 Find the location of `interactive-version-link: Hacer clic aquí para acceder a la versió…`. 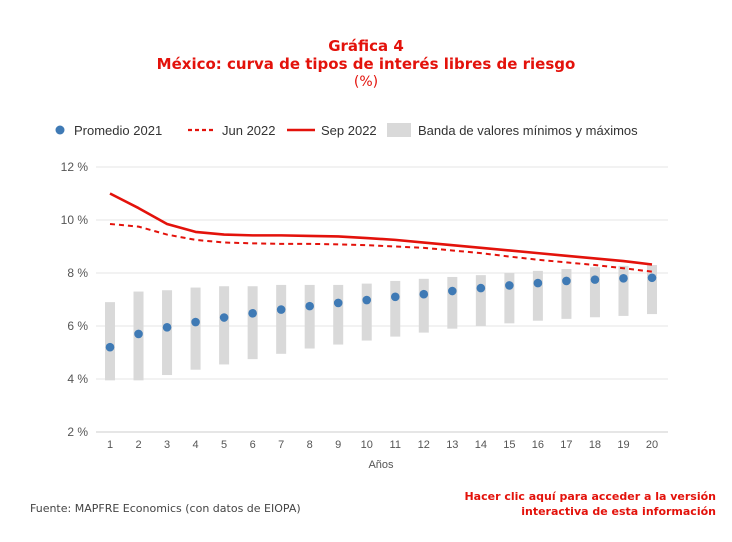

interactive-version-link: Hacer clic aquí para acceder a la versió… is located at coordinates (556, 504).